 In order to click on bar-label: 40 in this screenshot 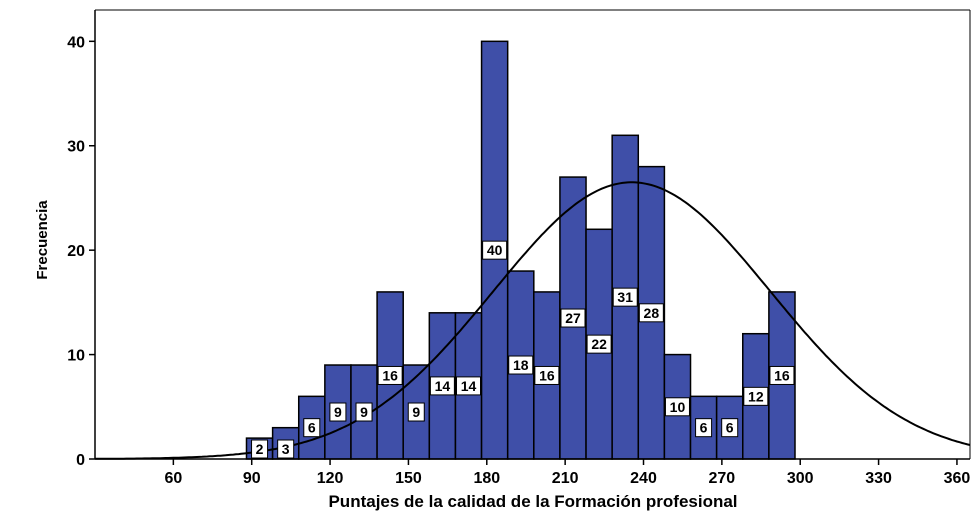, I will do `click(495, 250)`.